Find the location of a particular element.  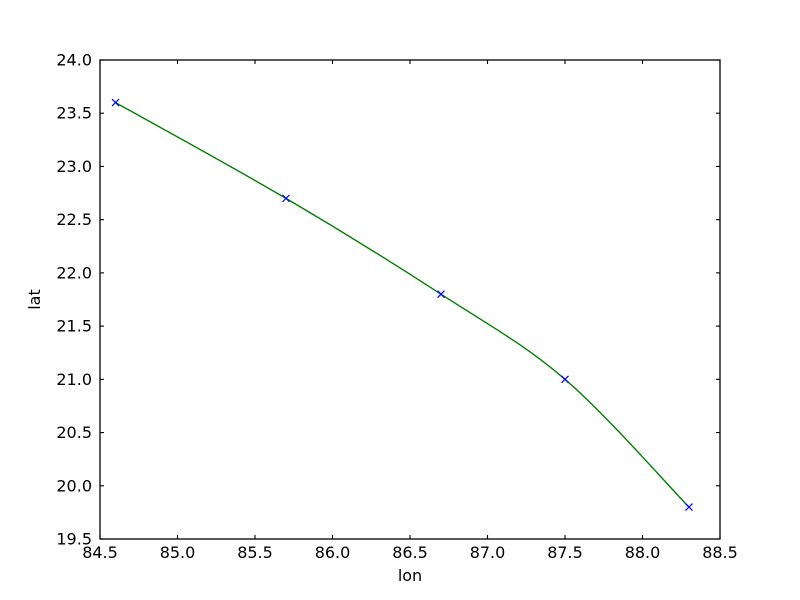

x-tick-label: 88.5 is located at coordinates (720, 552).